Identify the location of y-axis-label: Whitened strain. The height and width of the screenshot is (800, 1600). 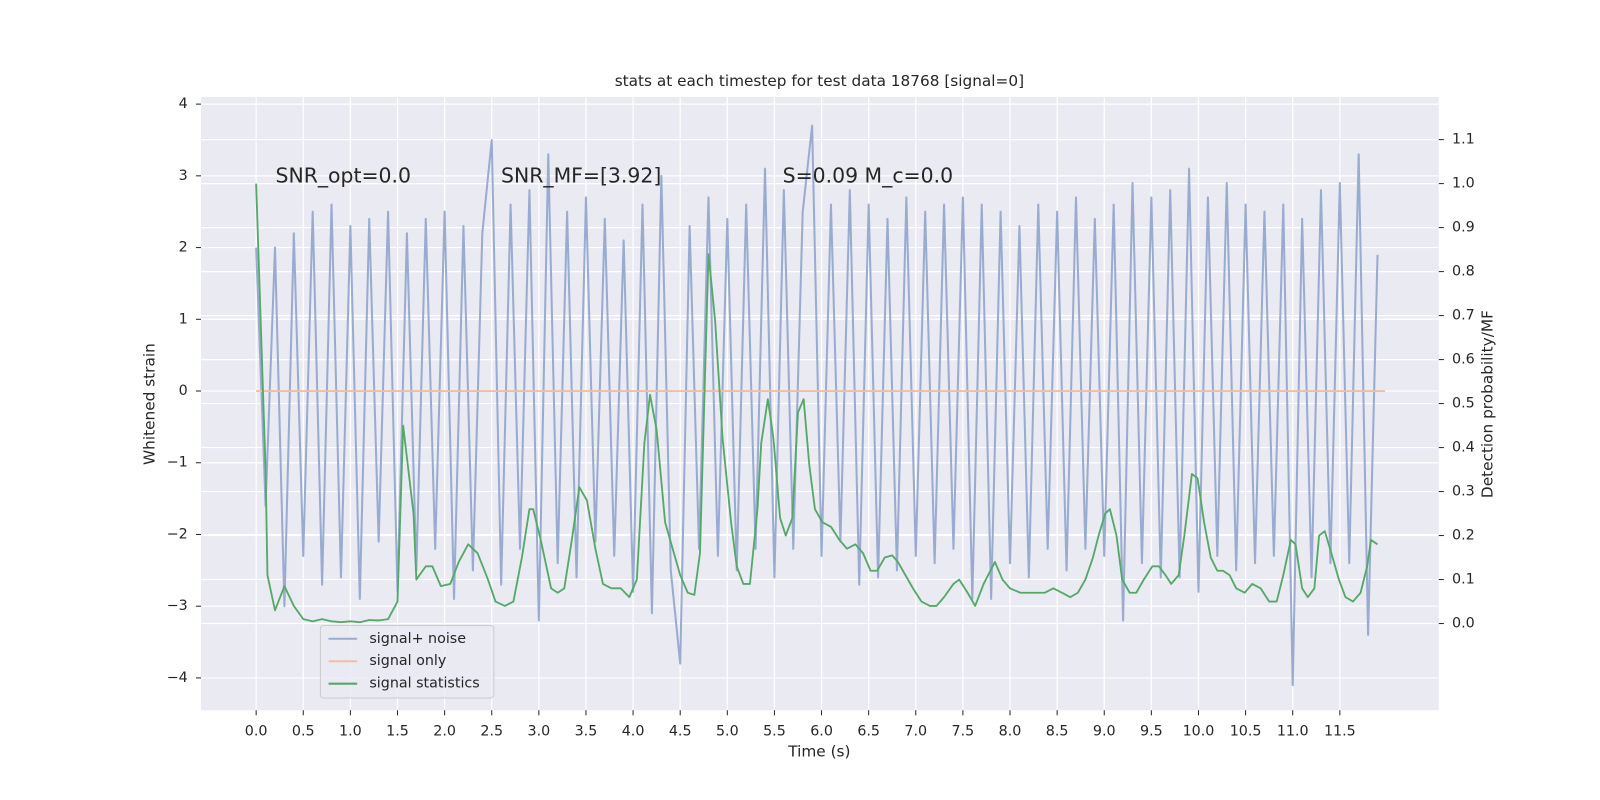
(150, 404).